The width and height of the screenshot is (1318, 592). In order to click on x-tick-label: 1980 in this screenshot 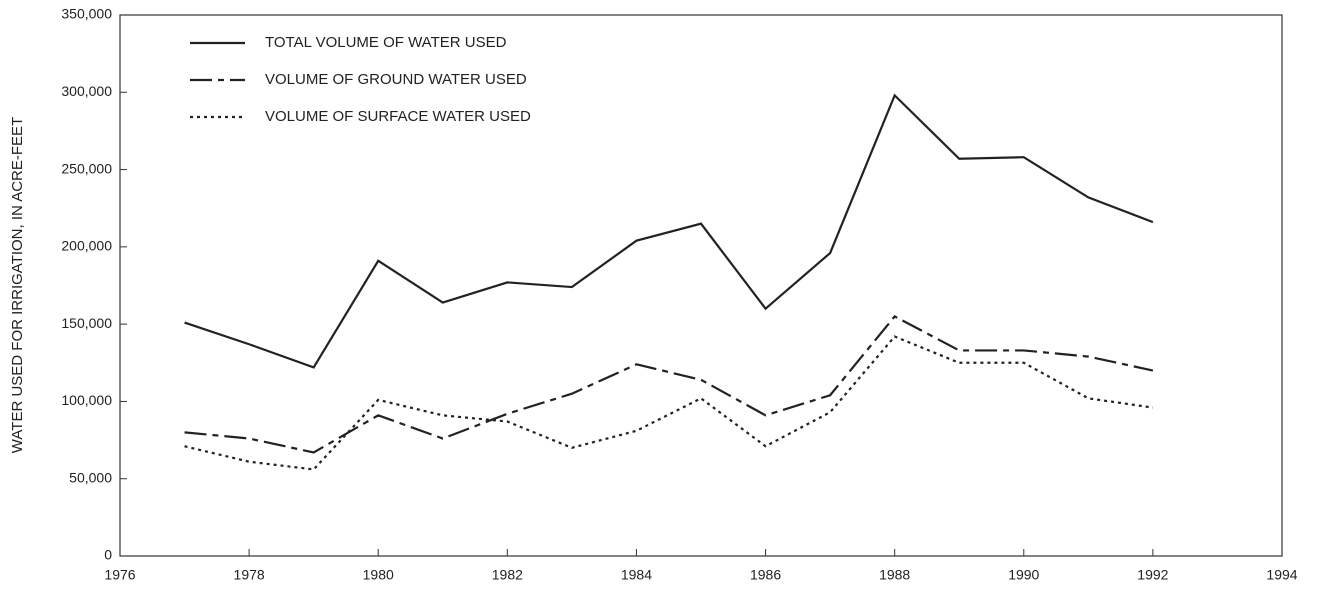, I will do `click(378, 575)`.